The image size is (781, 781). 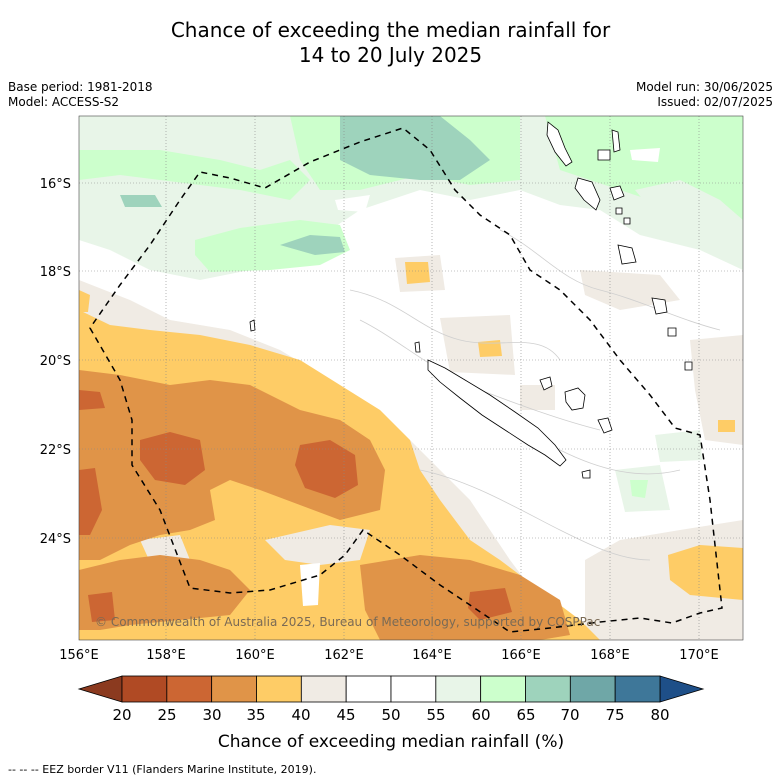 What do you see at coordinates (64, 102) in the screenshot?
I see `model-name: Model: ACCESS-S2` at bounding box center [64, 102].